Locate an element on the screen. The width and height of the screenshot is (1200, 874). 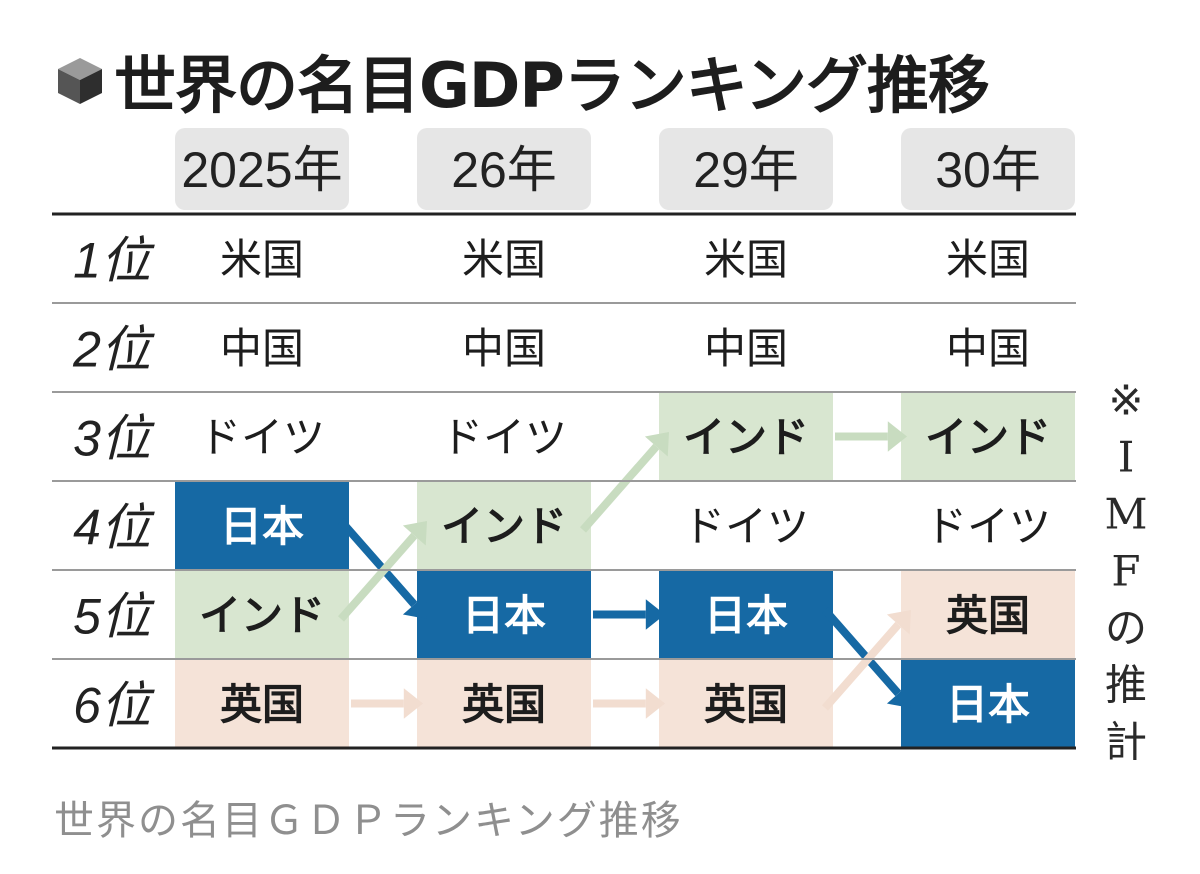
source-note-char: 計 is located at coordinates (1126, 742).